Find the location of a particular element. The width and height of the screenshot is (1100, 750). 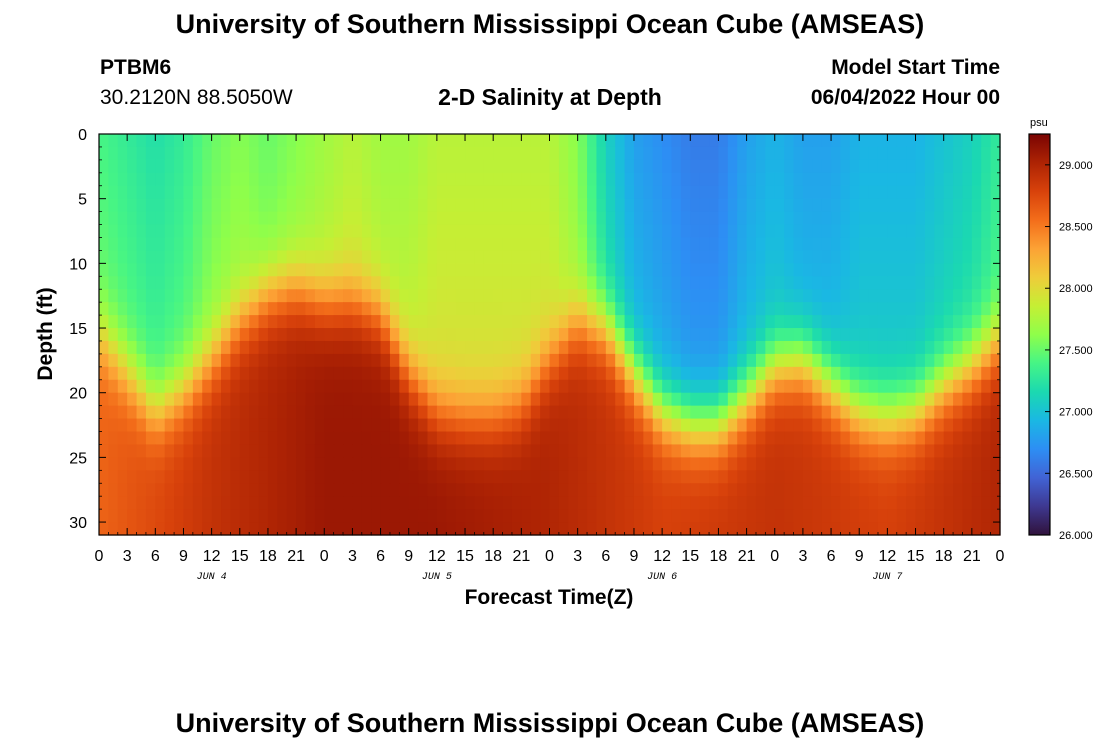

colorbar-tick-label: 28.500 is located at coordinates (1076, 228).